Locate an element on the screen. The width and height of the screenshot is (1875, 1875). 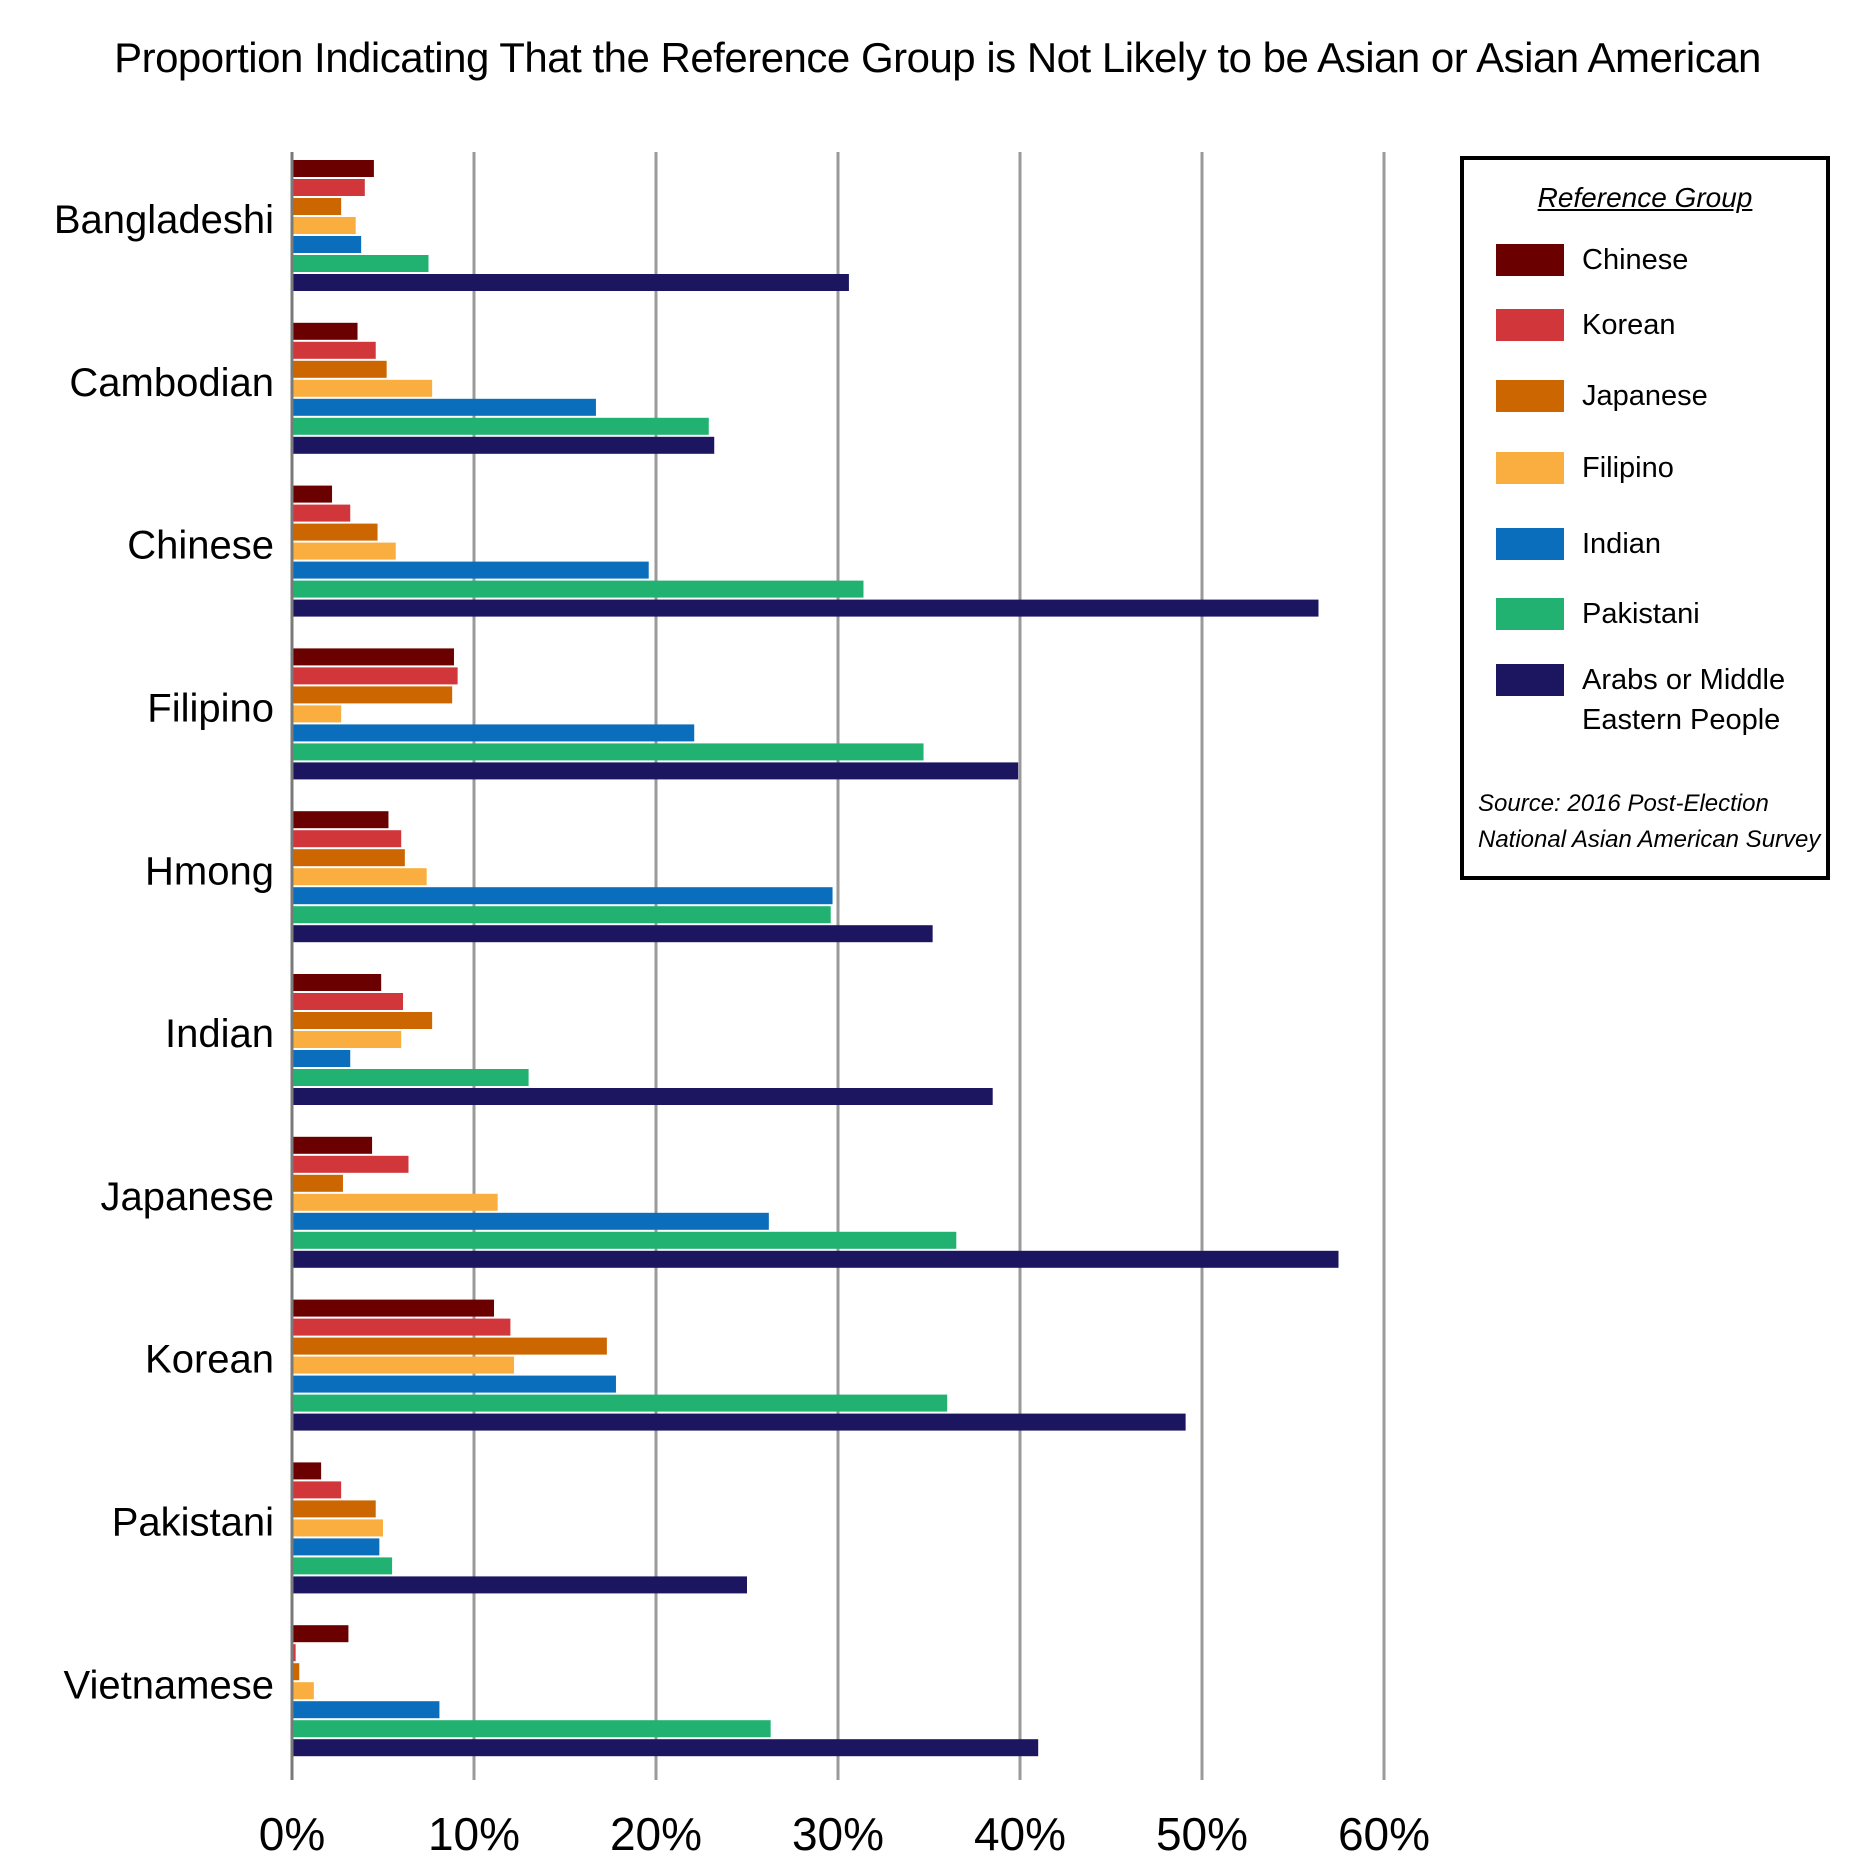
x-tick-label: 0% is located at coordinates (292, 1834).